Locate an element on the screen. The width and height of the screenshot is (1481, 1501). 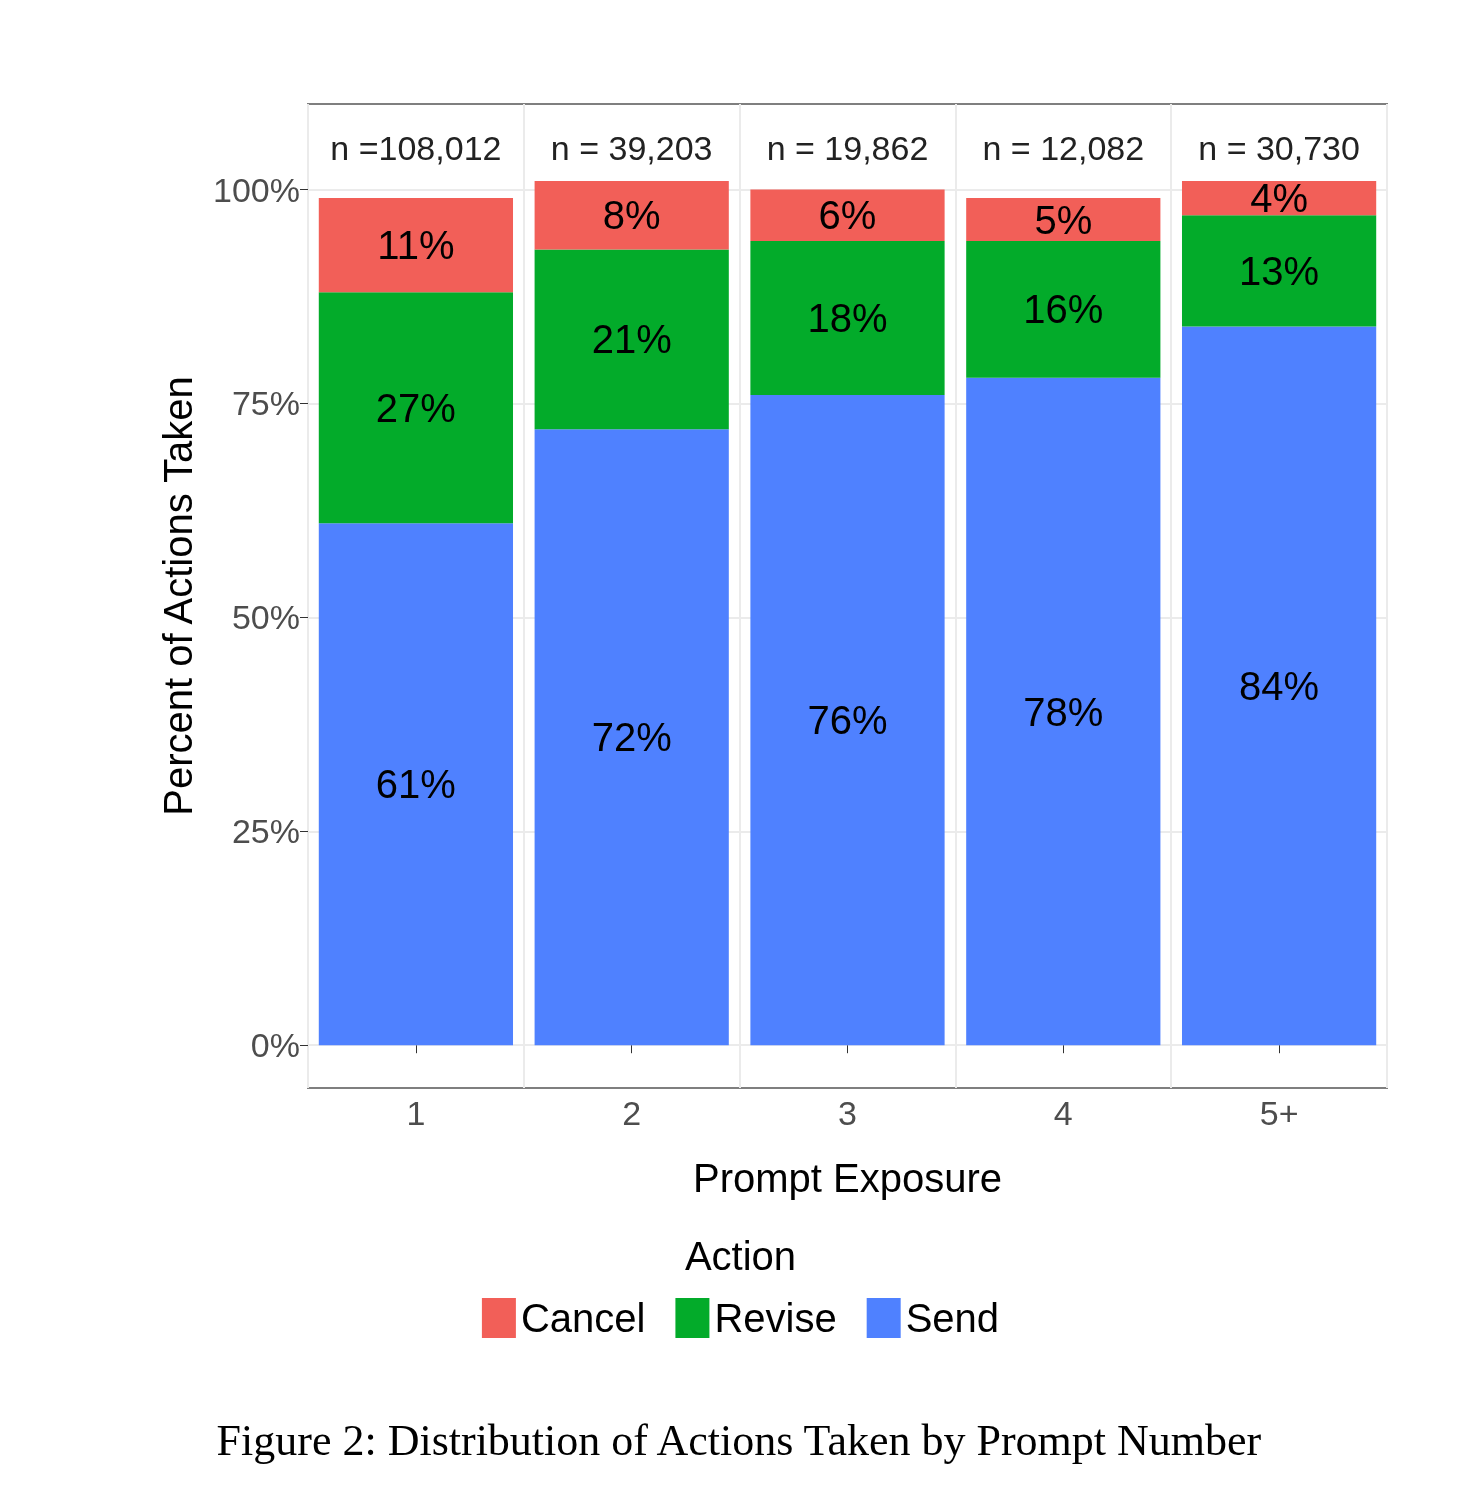
data-label: 84% is located at coordinates (1279, 685).